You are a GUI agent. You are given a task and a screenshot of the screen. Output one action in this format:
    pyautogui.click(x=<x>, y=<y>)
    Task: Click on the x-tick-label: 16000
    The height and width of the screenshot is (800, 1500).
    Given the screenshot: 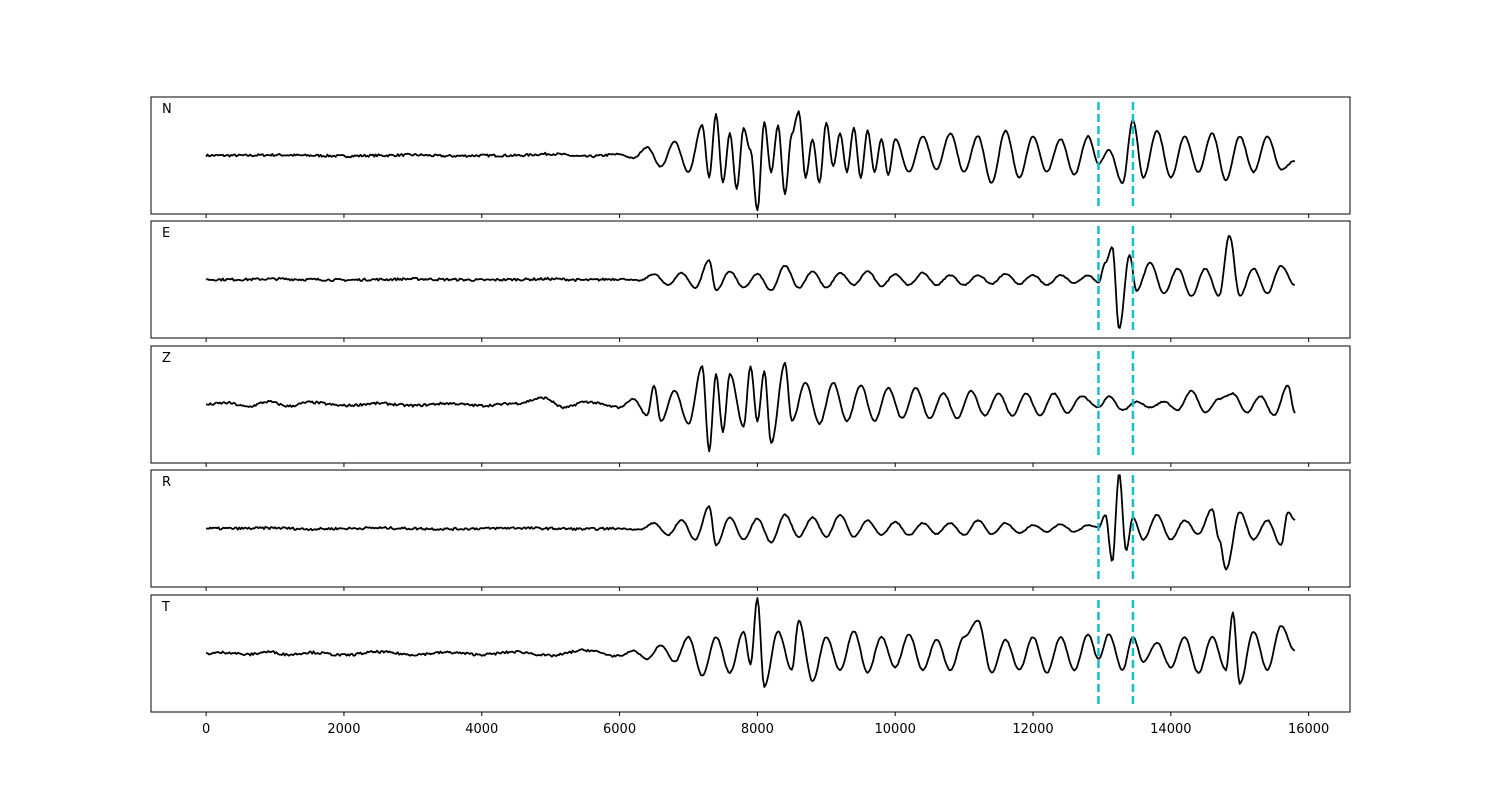 What is the action you would take?
    pyautogui.click(x=1308, y=729)
    